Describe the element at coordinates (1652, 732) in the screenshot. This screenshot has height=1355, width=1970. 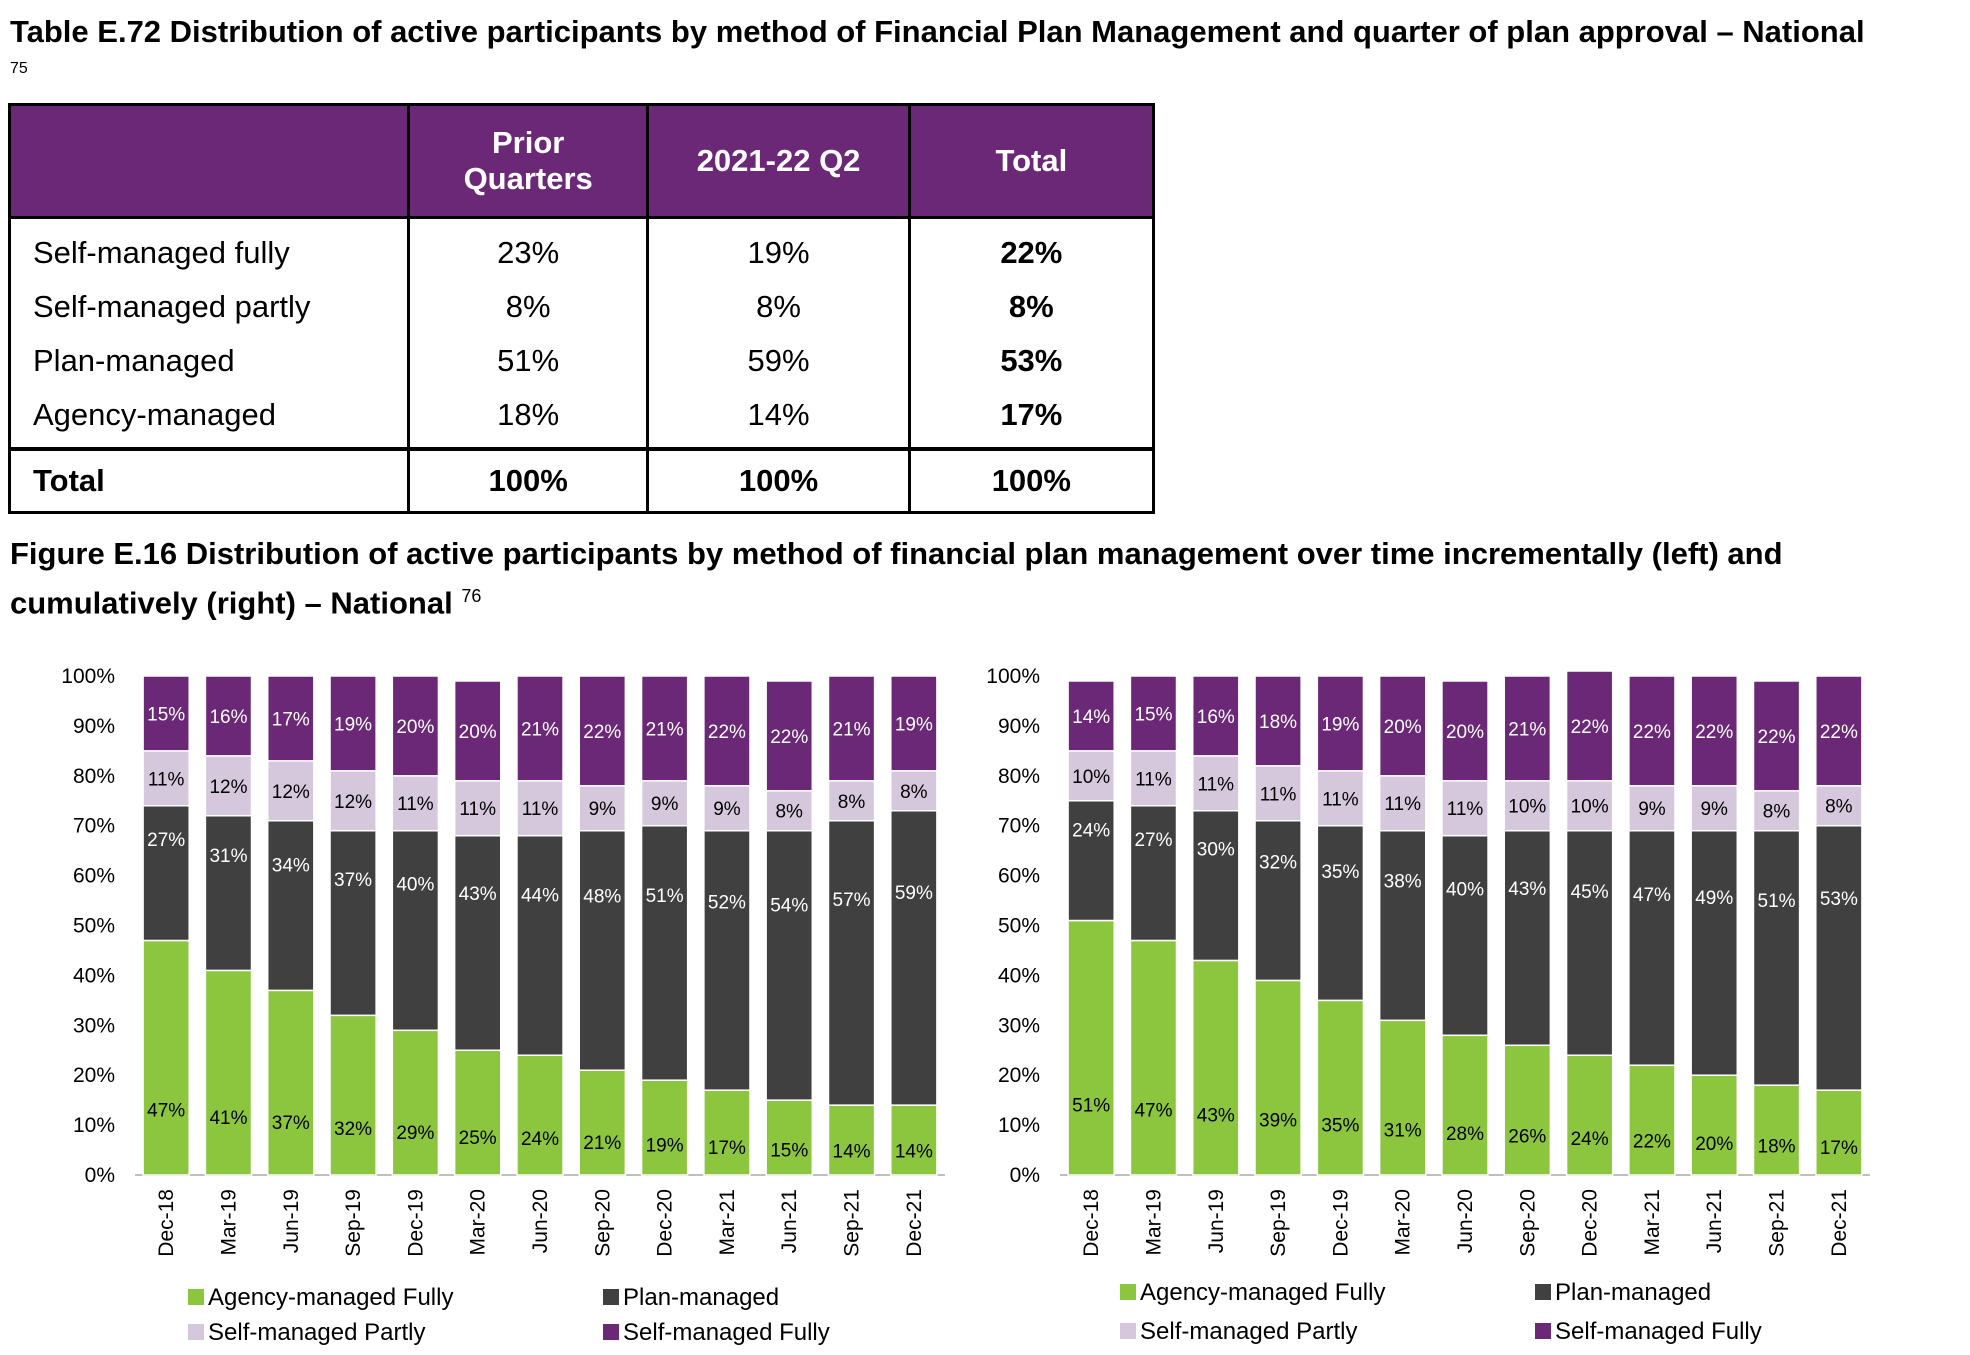
I see `data-label: 22%` at that location.